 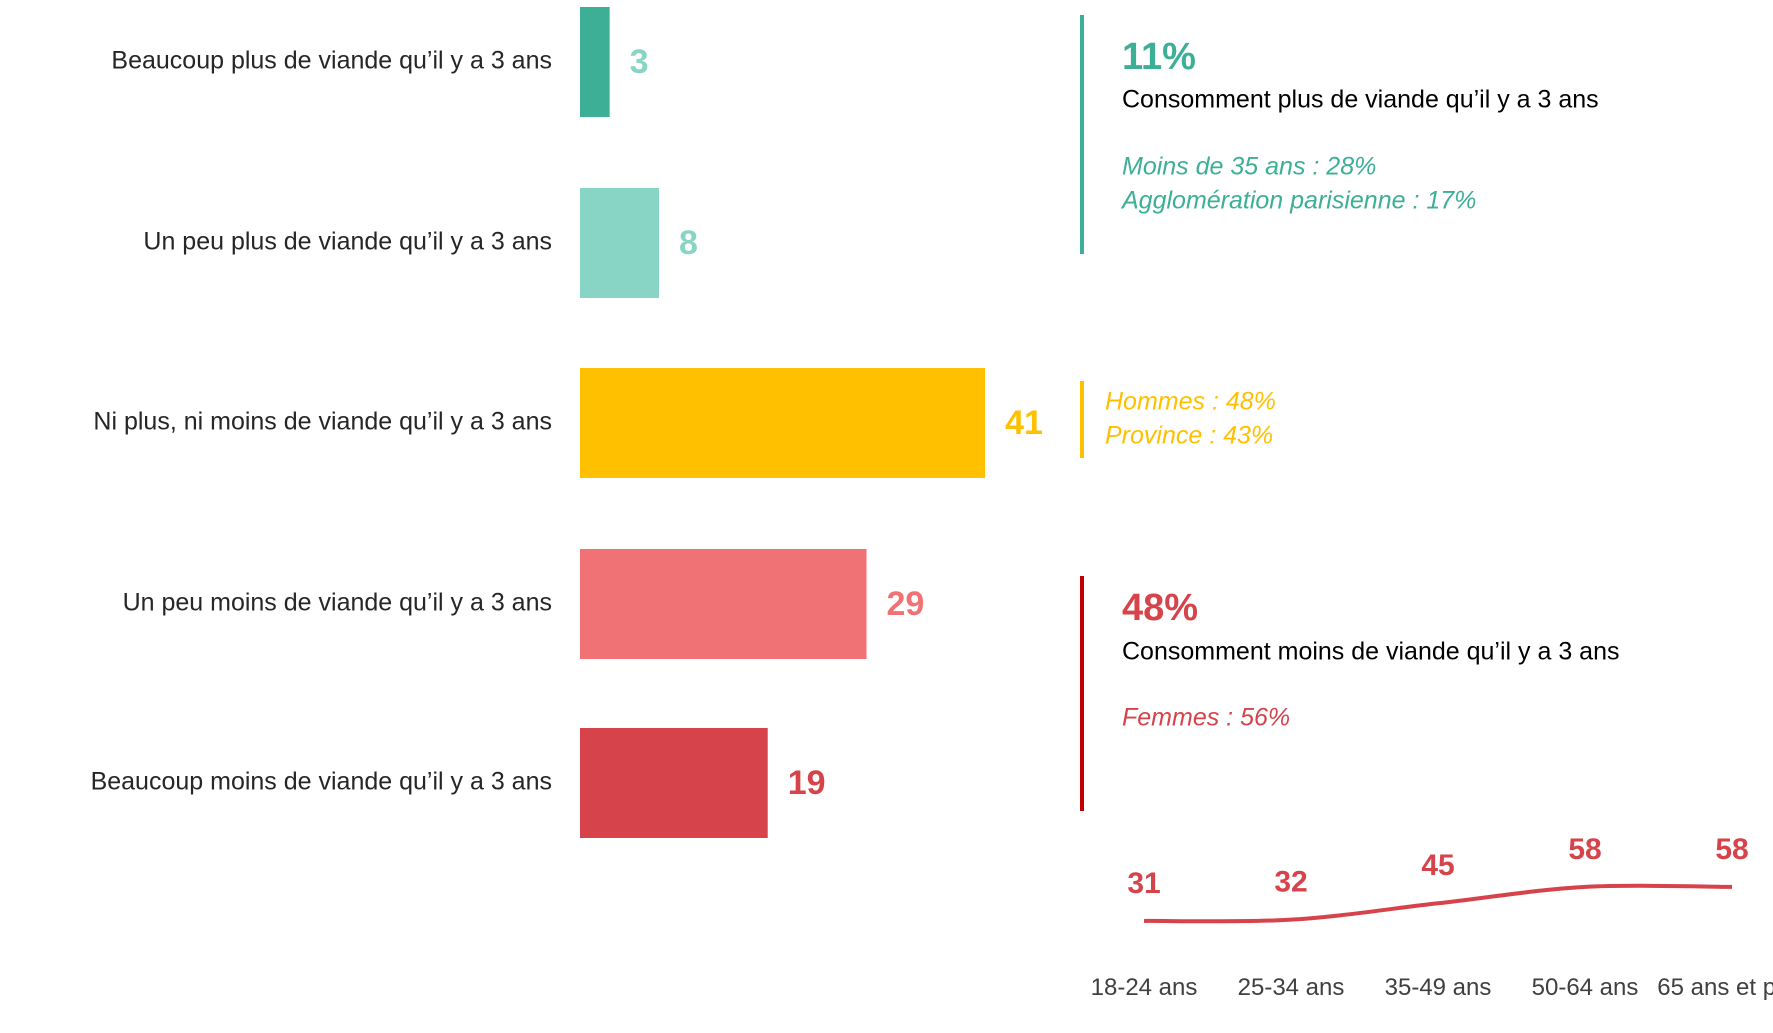 I want to click on value-label: 8, so click(x=688, y=243).